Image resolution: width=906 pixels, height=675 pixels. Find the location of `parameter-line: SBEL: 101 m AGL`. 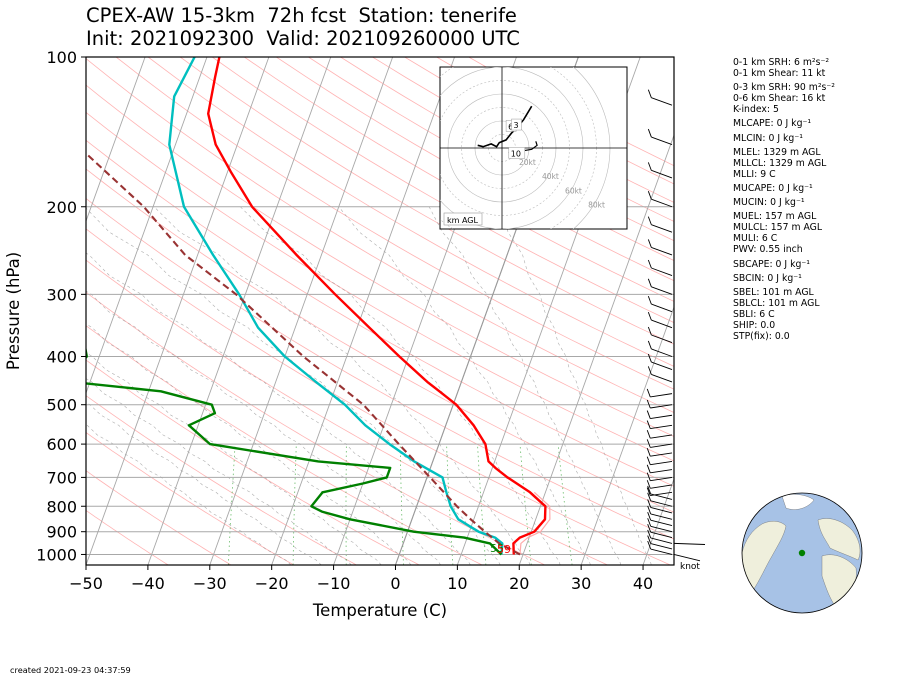

parameter-line: SBEL: 101 m AGL is located at coordinates (773, 292).